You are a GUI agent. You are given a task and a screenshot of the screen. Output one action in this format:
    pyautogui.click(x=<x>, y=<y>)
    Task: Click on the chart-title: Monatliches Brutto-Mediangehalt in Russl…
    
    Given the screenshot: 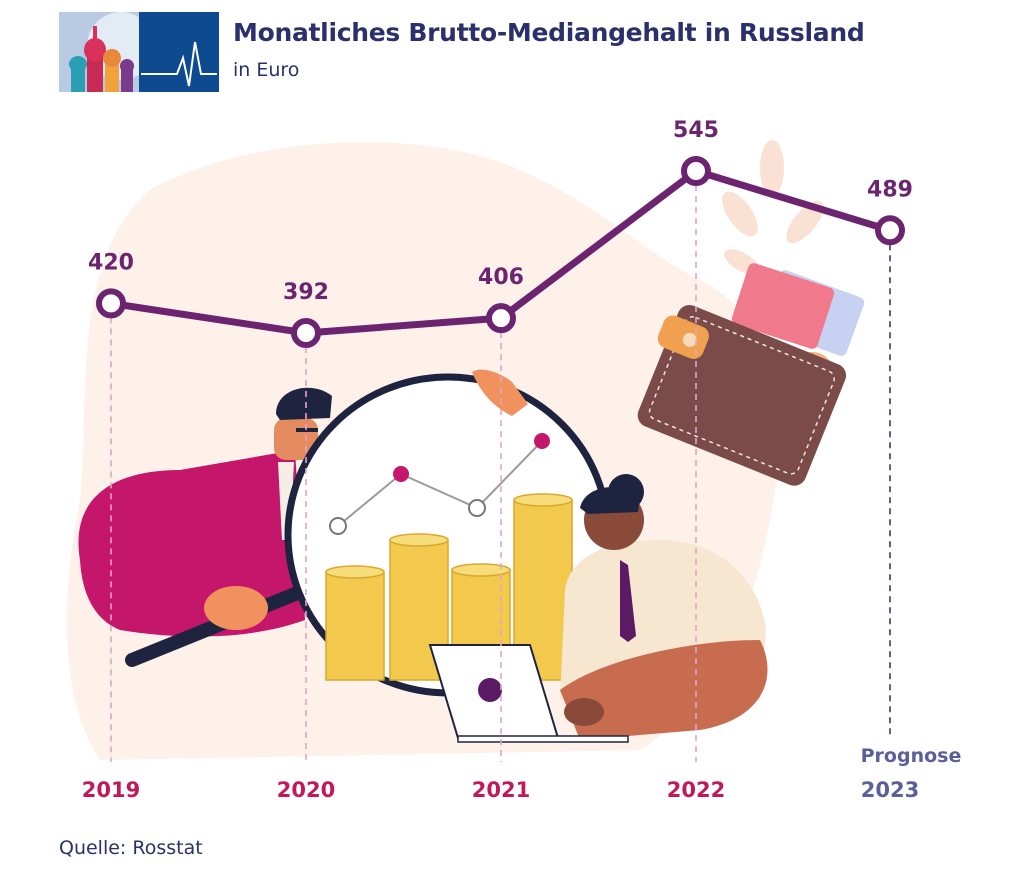 What is the action you would take?
    pyautogui.click(x=549, y=32)
    